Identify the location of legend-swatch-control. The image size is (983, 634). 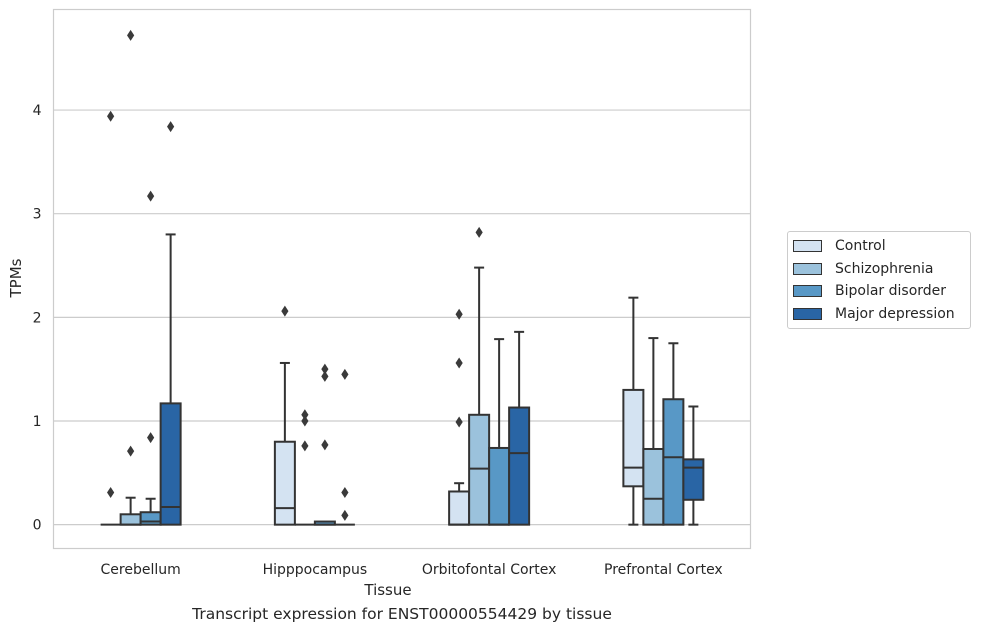
(807, 246).